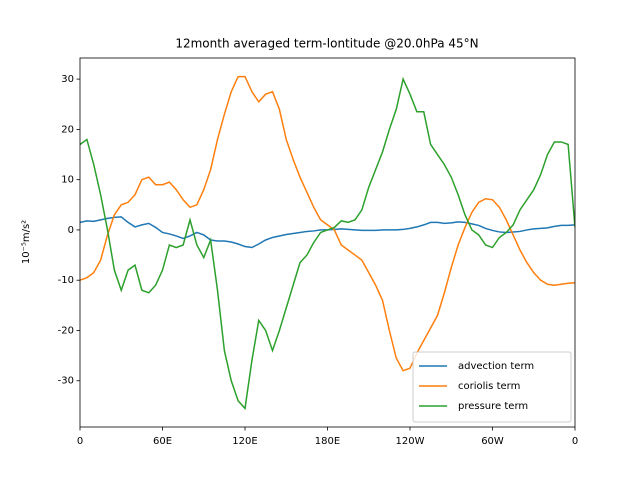  I want to click on x-tick-label: 180E, so click(327, 441).